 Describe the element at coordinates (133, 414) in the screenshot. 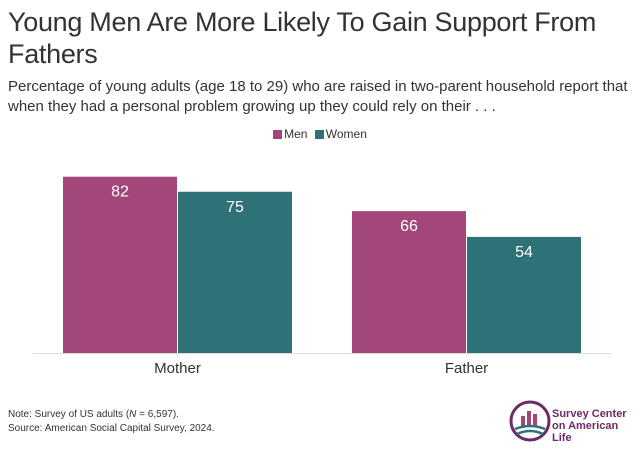

I see `note-n-symbol: N` at that location.